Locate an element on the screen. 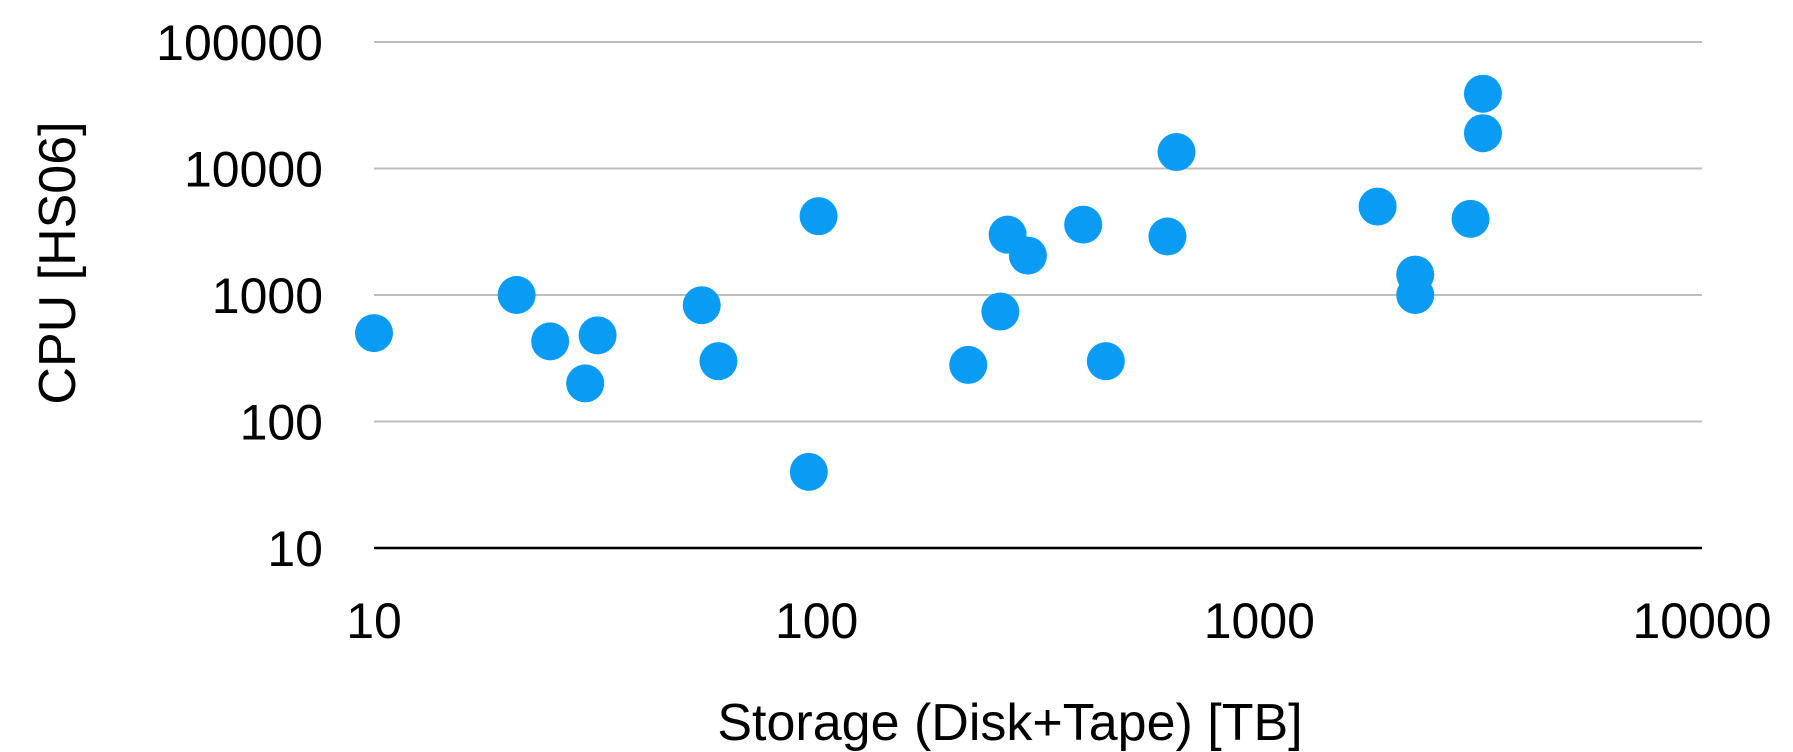 Image resolution: width=1793 pixels, height=752 pixels. y-tick-labels: 10 100 1000 10000 100000 is located at coordinates (239, 296).